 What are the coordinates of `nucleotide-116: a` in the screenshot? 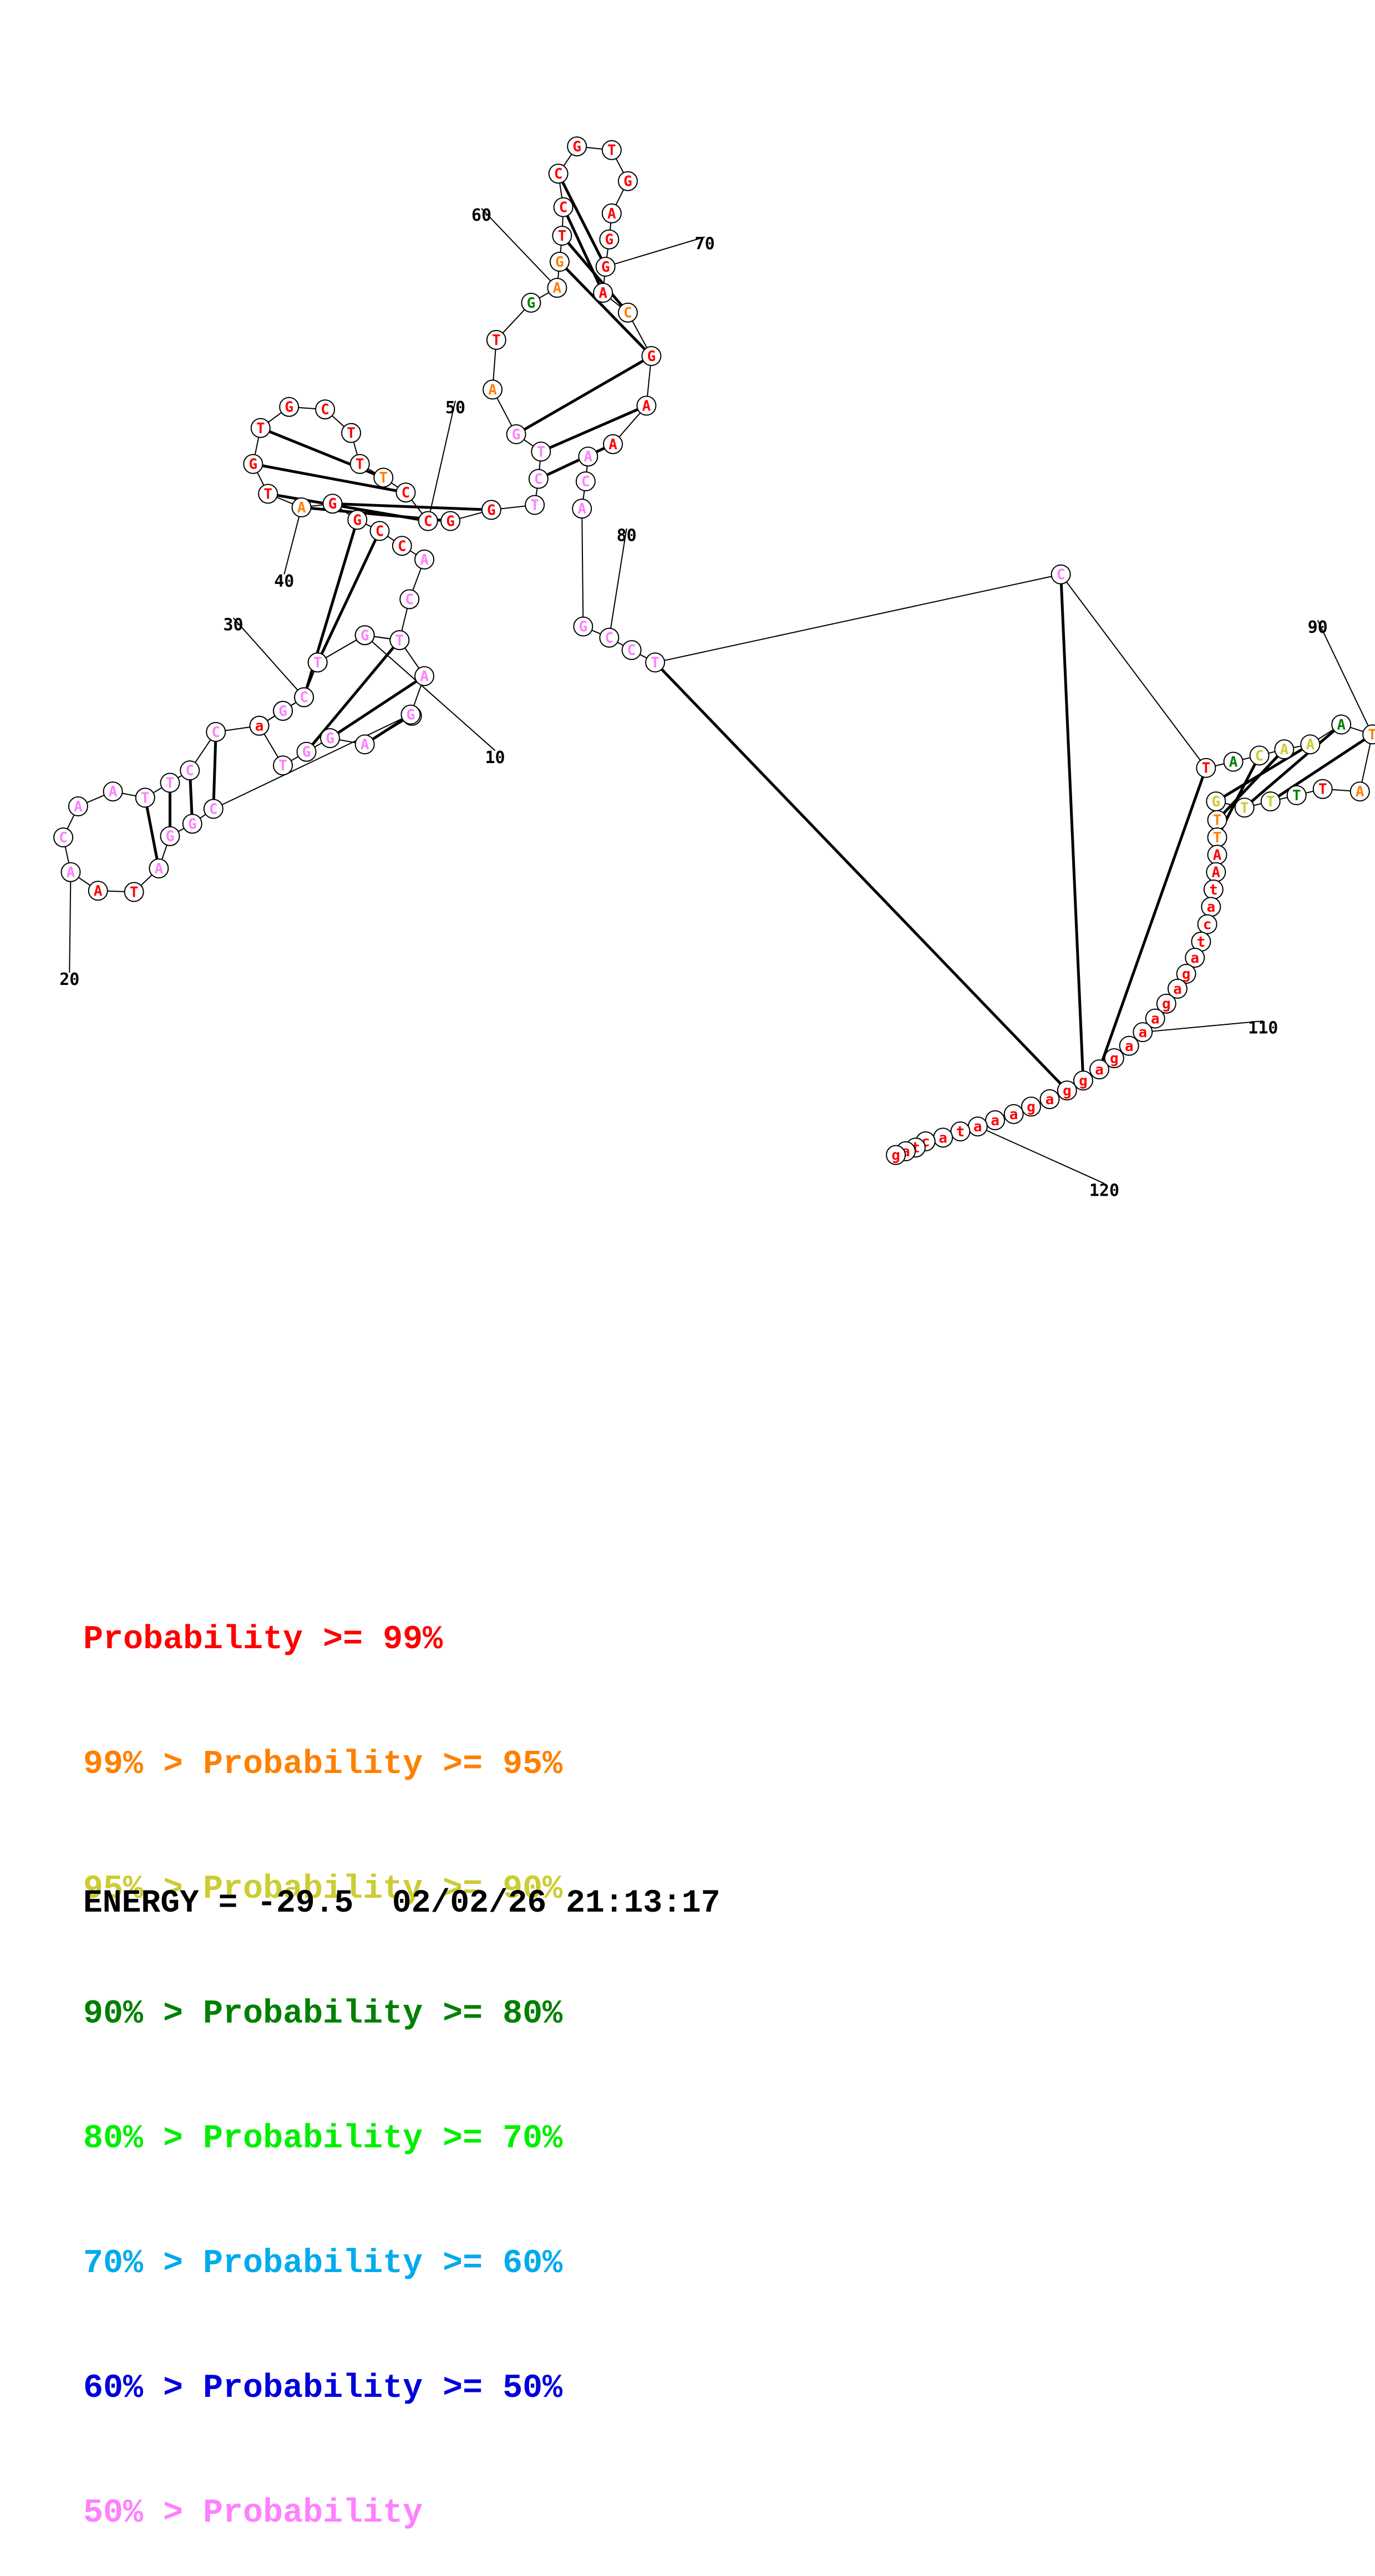 It's located at (1049, 1099).